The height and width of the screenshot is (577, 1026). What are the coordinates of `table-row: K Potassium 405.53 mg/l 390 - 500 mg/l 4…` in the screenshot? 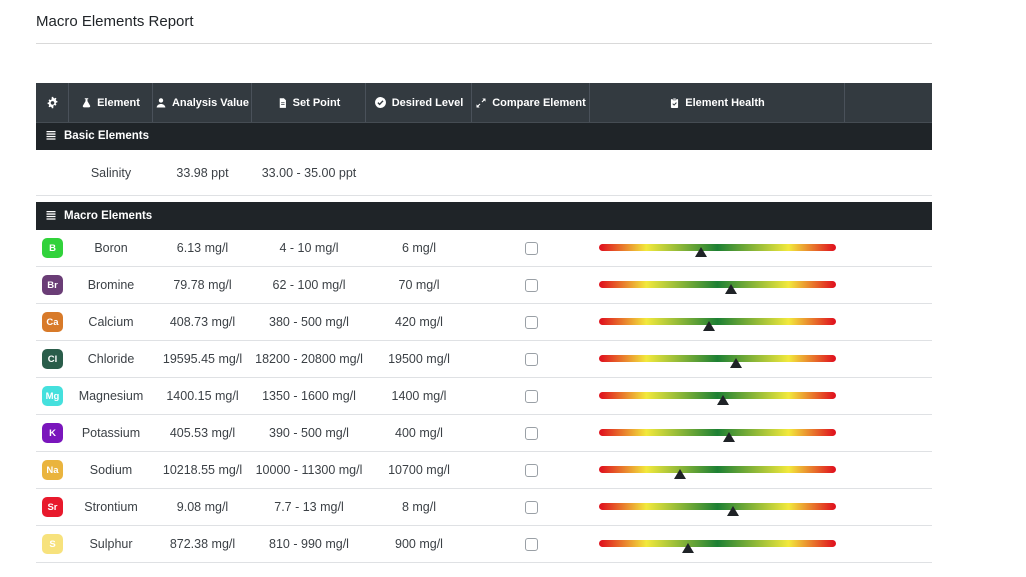 It's located at (484, 433).